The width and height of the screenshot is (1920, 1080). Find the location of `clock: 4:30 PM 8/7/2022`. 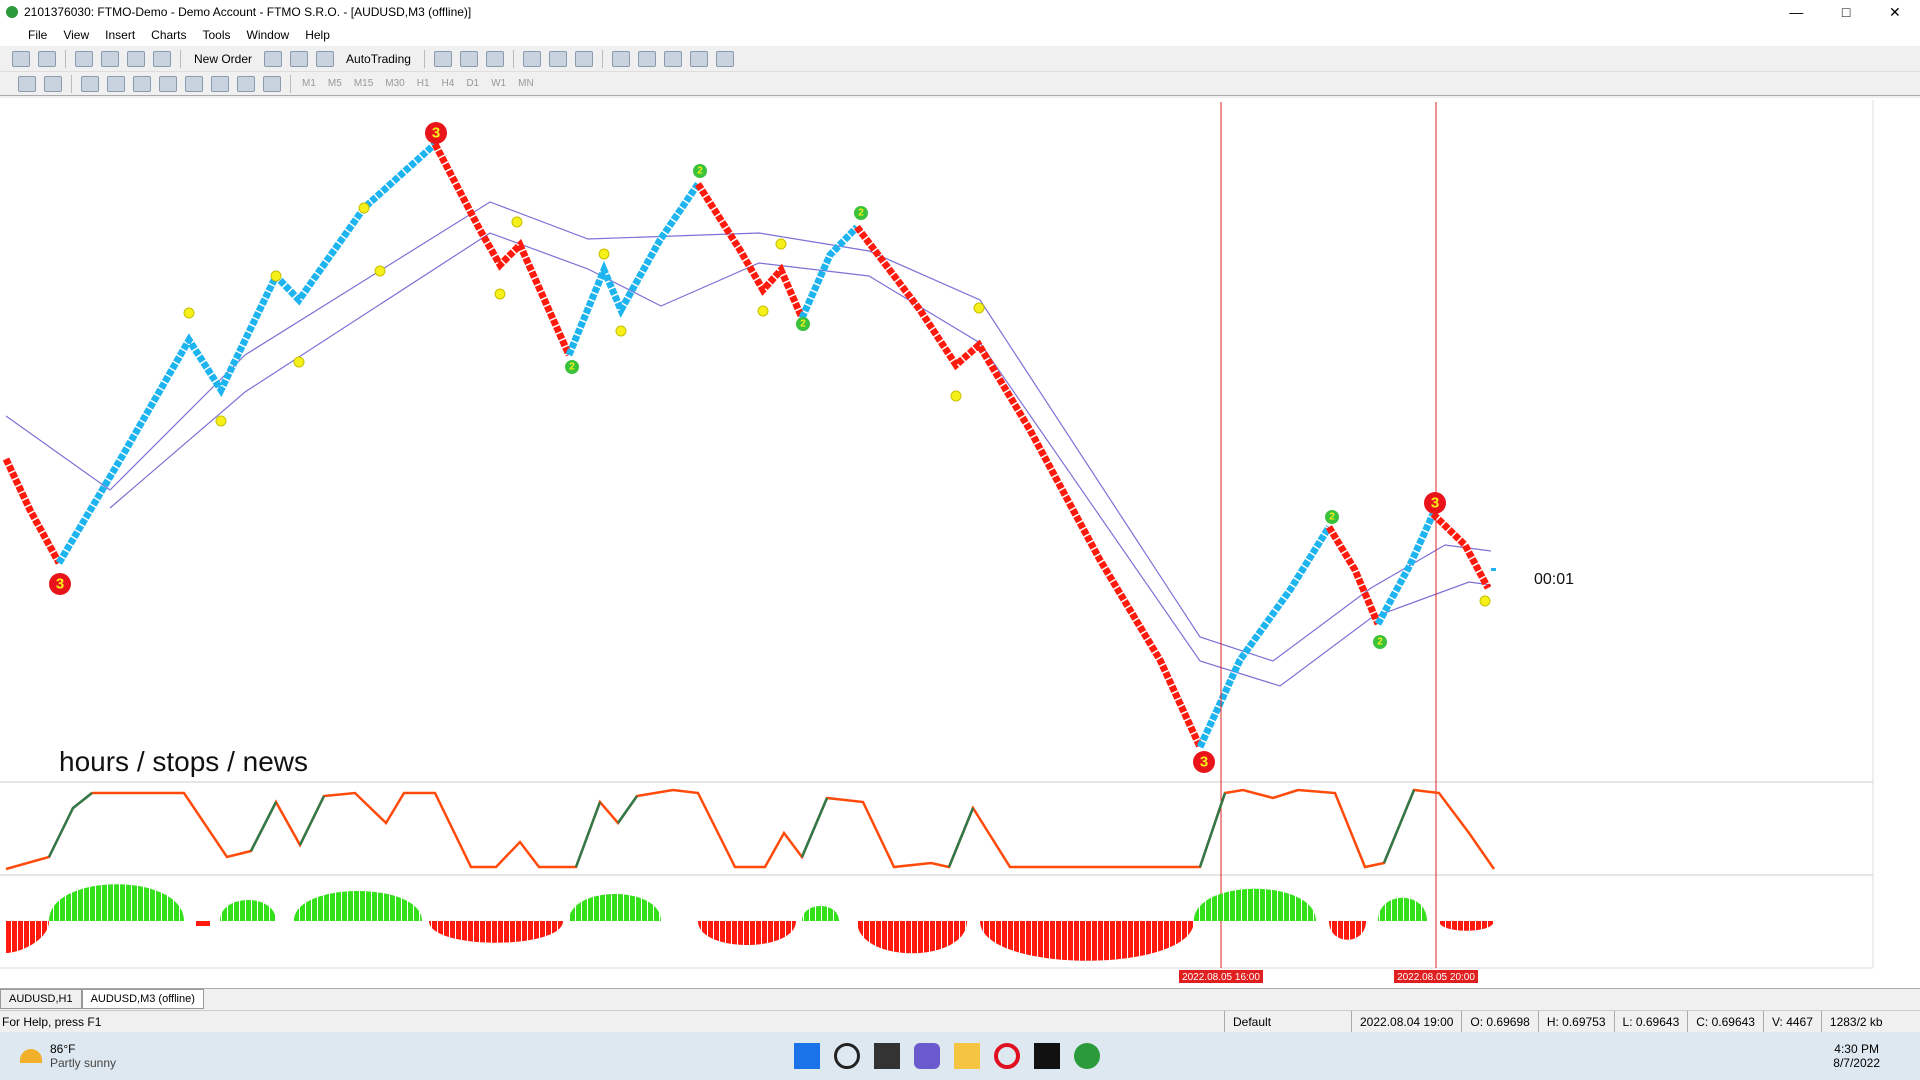

clock: 4:30 PM 8/7/2022 is located at coordinates (1856, 1056).